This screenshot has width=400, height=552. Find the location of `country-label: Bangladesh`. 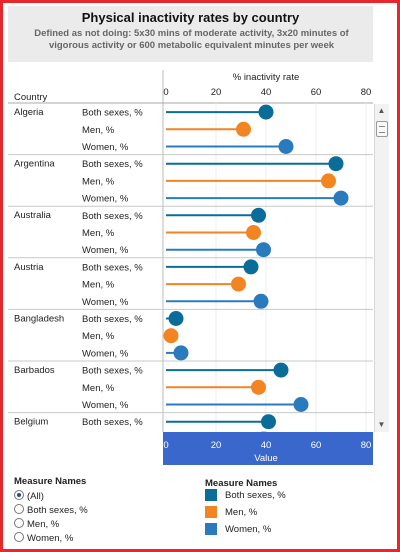

country-label: Bangladesh is located at coordinates (39, 318).